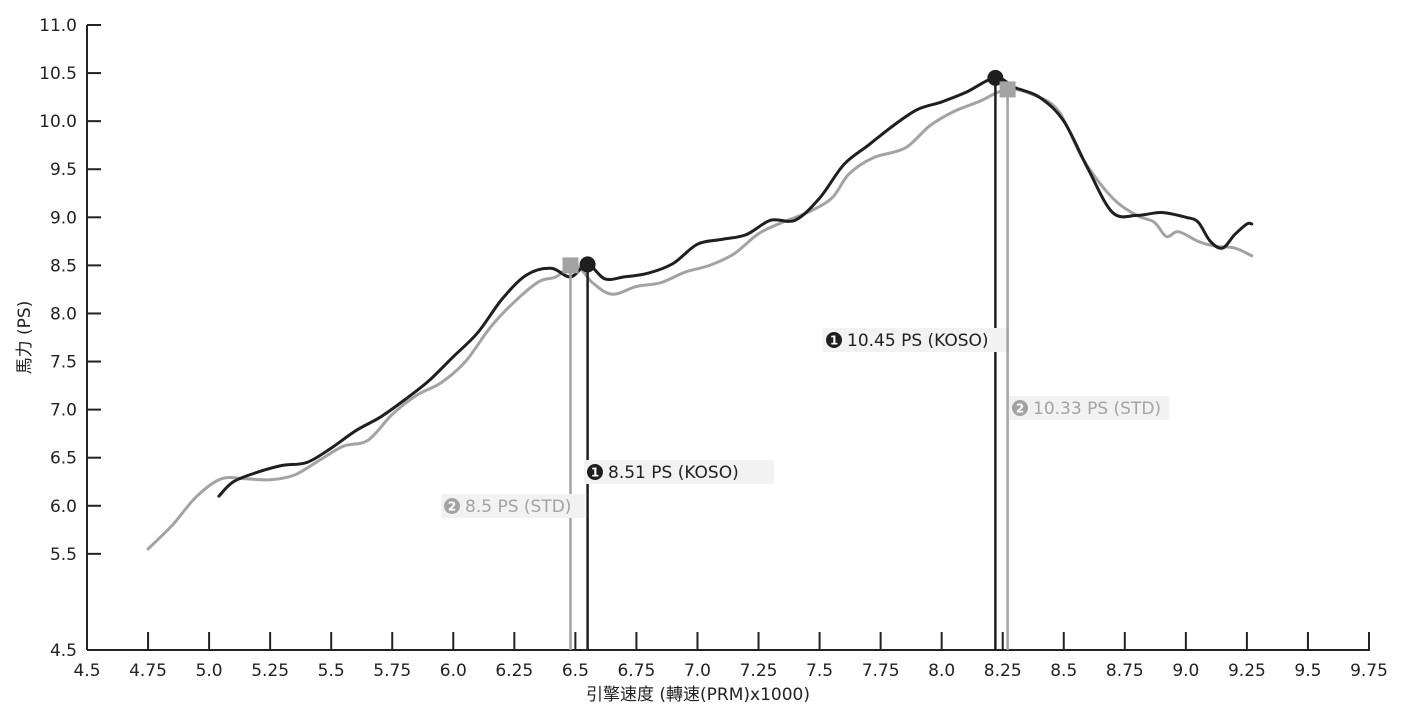  What do you see at coordinates (63, 266) in the screenshot?
I see `y-tick-label: 8.5` at bounding box center [63, 266].